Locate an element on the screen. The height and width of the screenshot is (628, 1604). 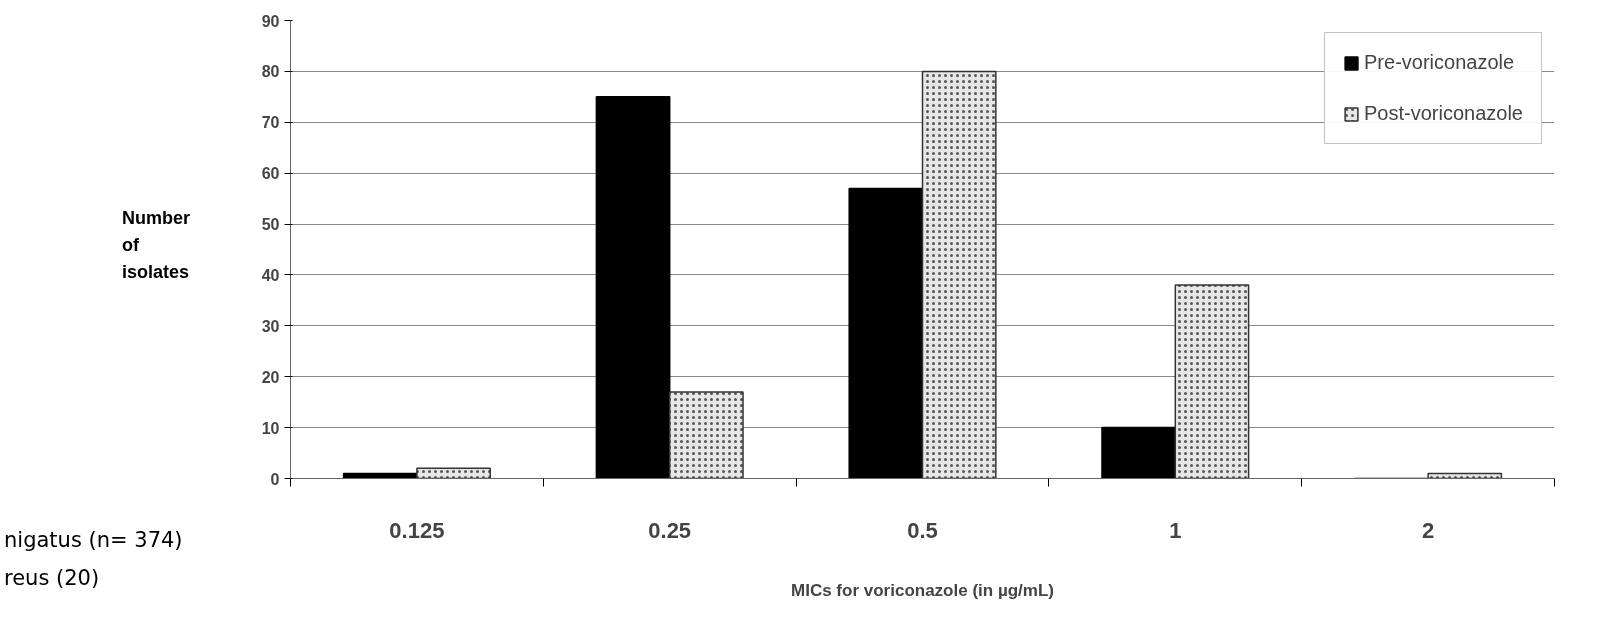
x-tick-label: 0.25 is located at coordinates (670, 530).